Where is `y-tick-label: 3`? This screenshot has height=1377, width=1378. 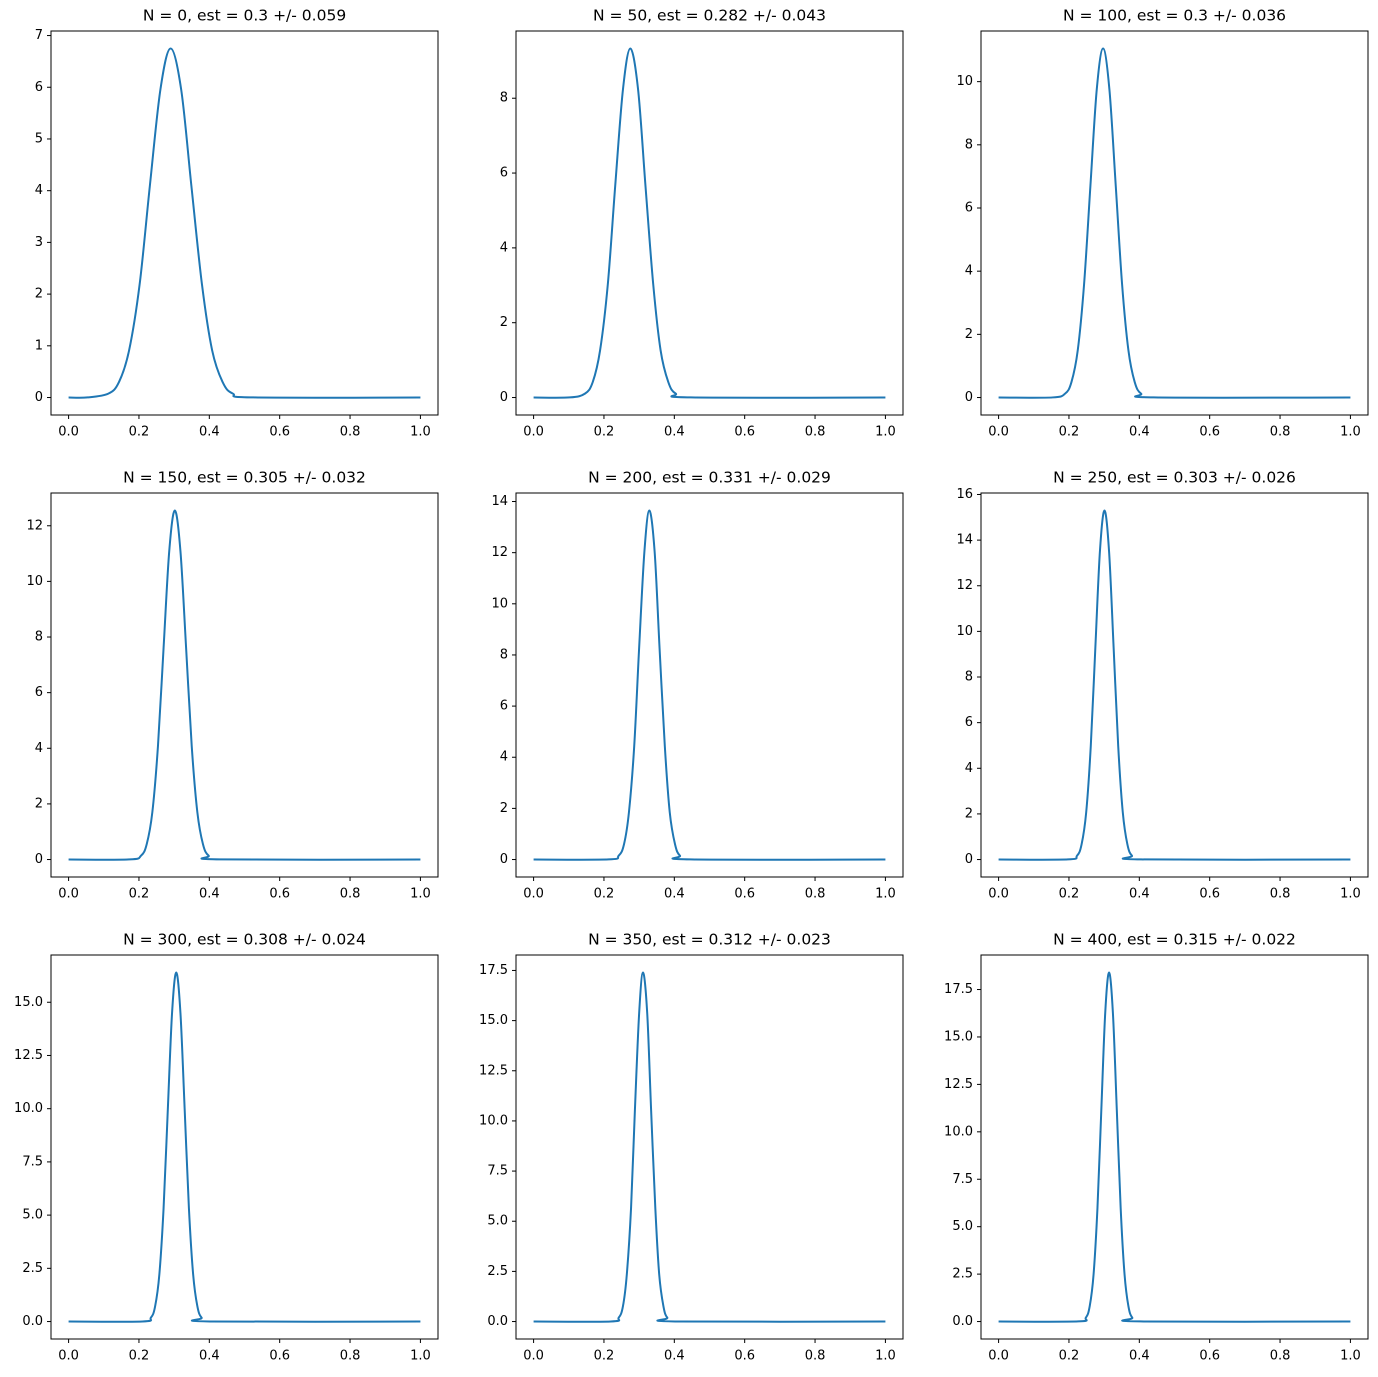
y-tick-label: 3 is located at coordinates (39, 242).